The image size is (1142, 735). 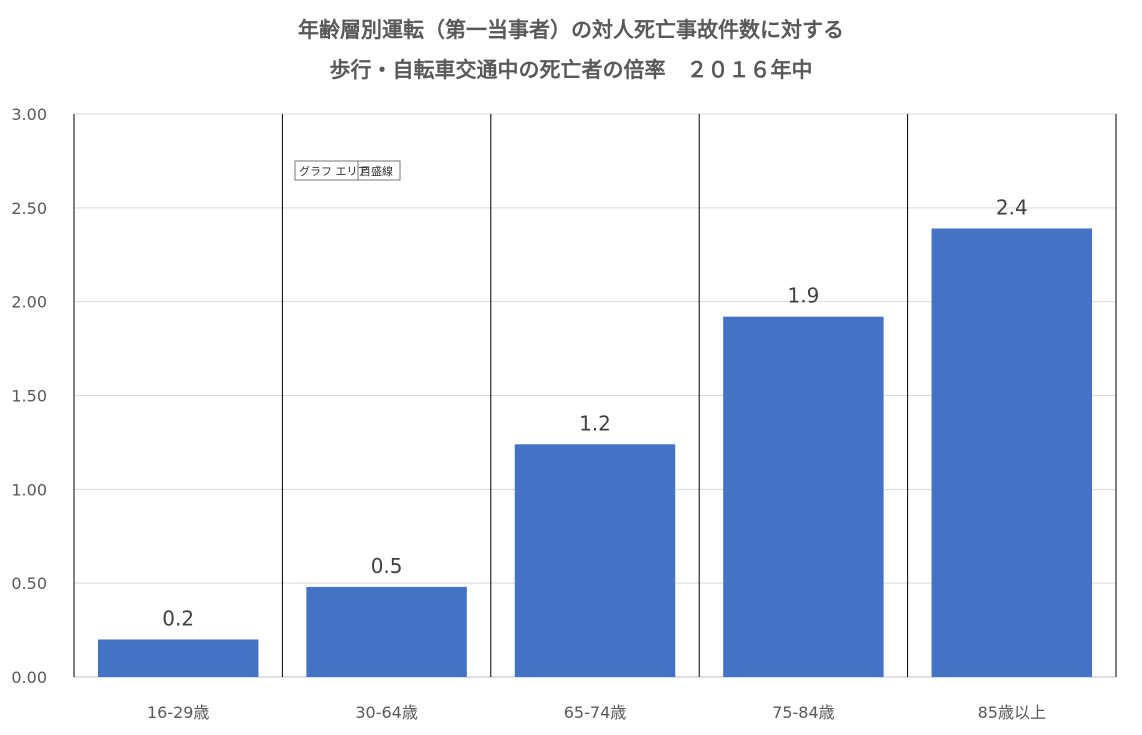 I want to click on x-axis-category-labels: 16-29歳 30-64歳 65-74歳 75-84歳 85歳以上, so click(x=596, y=712).